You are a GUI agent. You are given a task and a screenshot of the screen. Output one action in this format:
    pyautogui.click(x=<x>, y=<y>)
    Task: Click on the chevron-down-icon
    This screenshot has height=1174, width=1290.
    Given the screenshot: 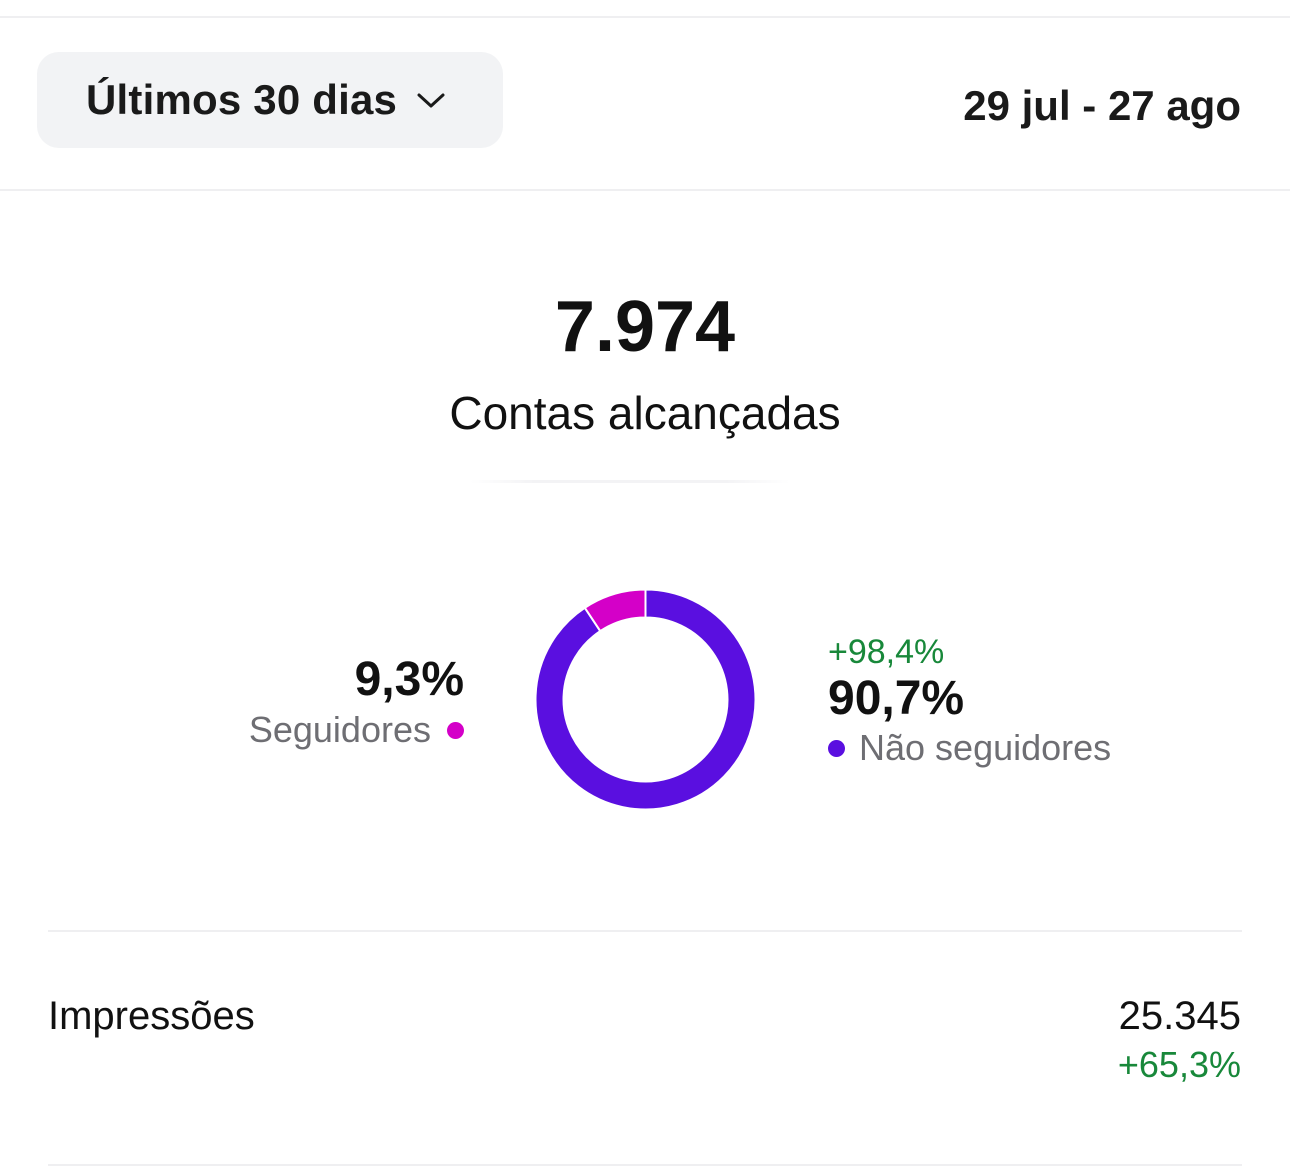 What is the action you would take?
    pyautogui.click(x=431, y=100)
    